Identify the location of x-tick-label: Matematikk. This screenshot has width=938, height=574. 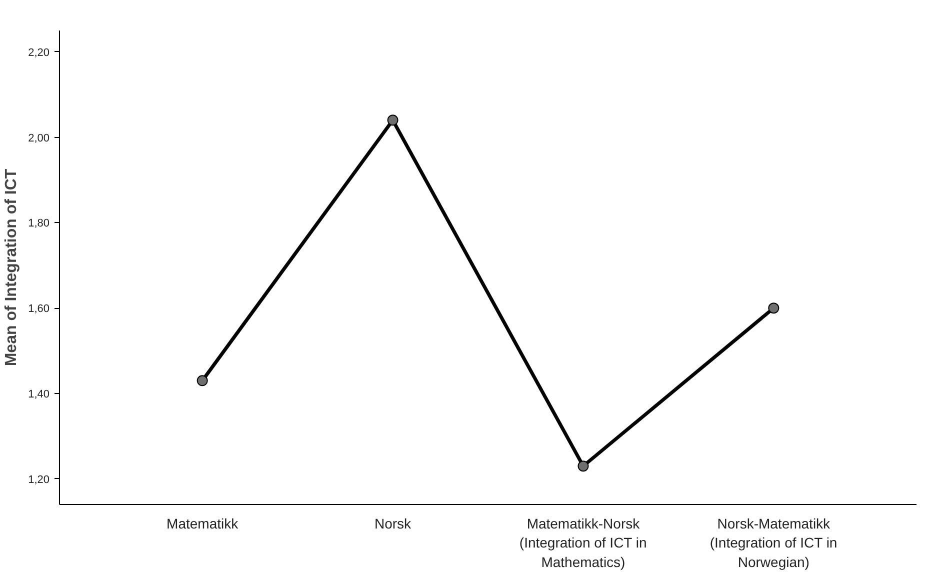
(203, 524).